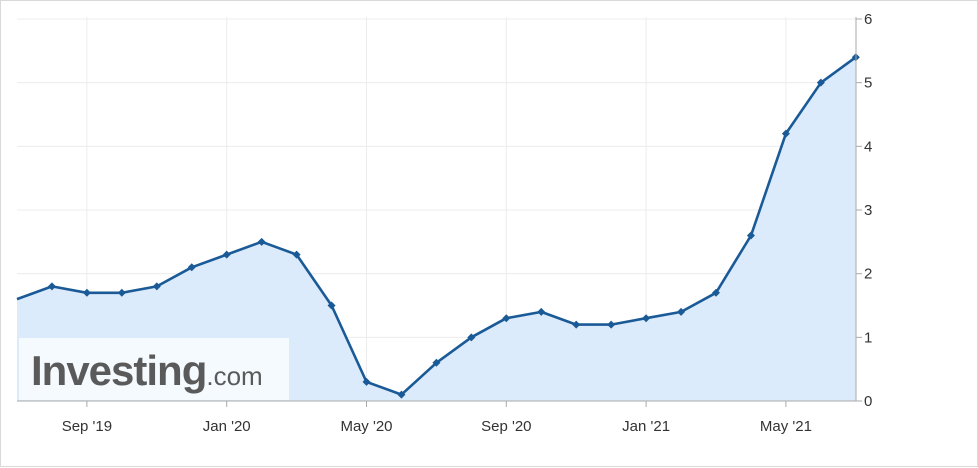 Image resolution: width=978 pixels, height=468 pixels. What do you see at coordinates (868, 19) in the screenshot?
I see `y-tick-label: 6` at bounding box center [868, 19].